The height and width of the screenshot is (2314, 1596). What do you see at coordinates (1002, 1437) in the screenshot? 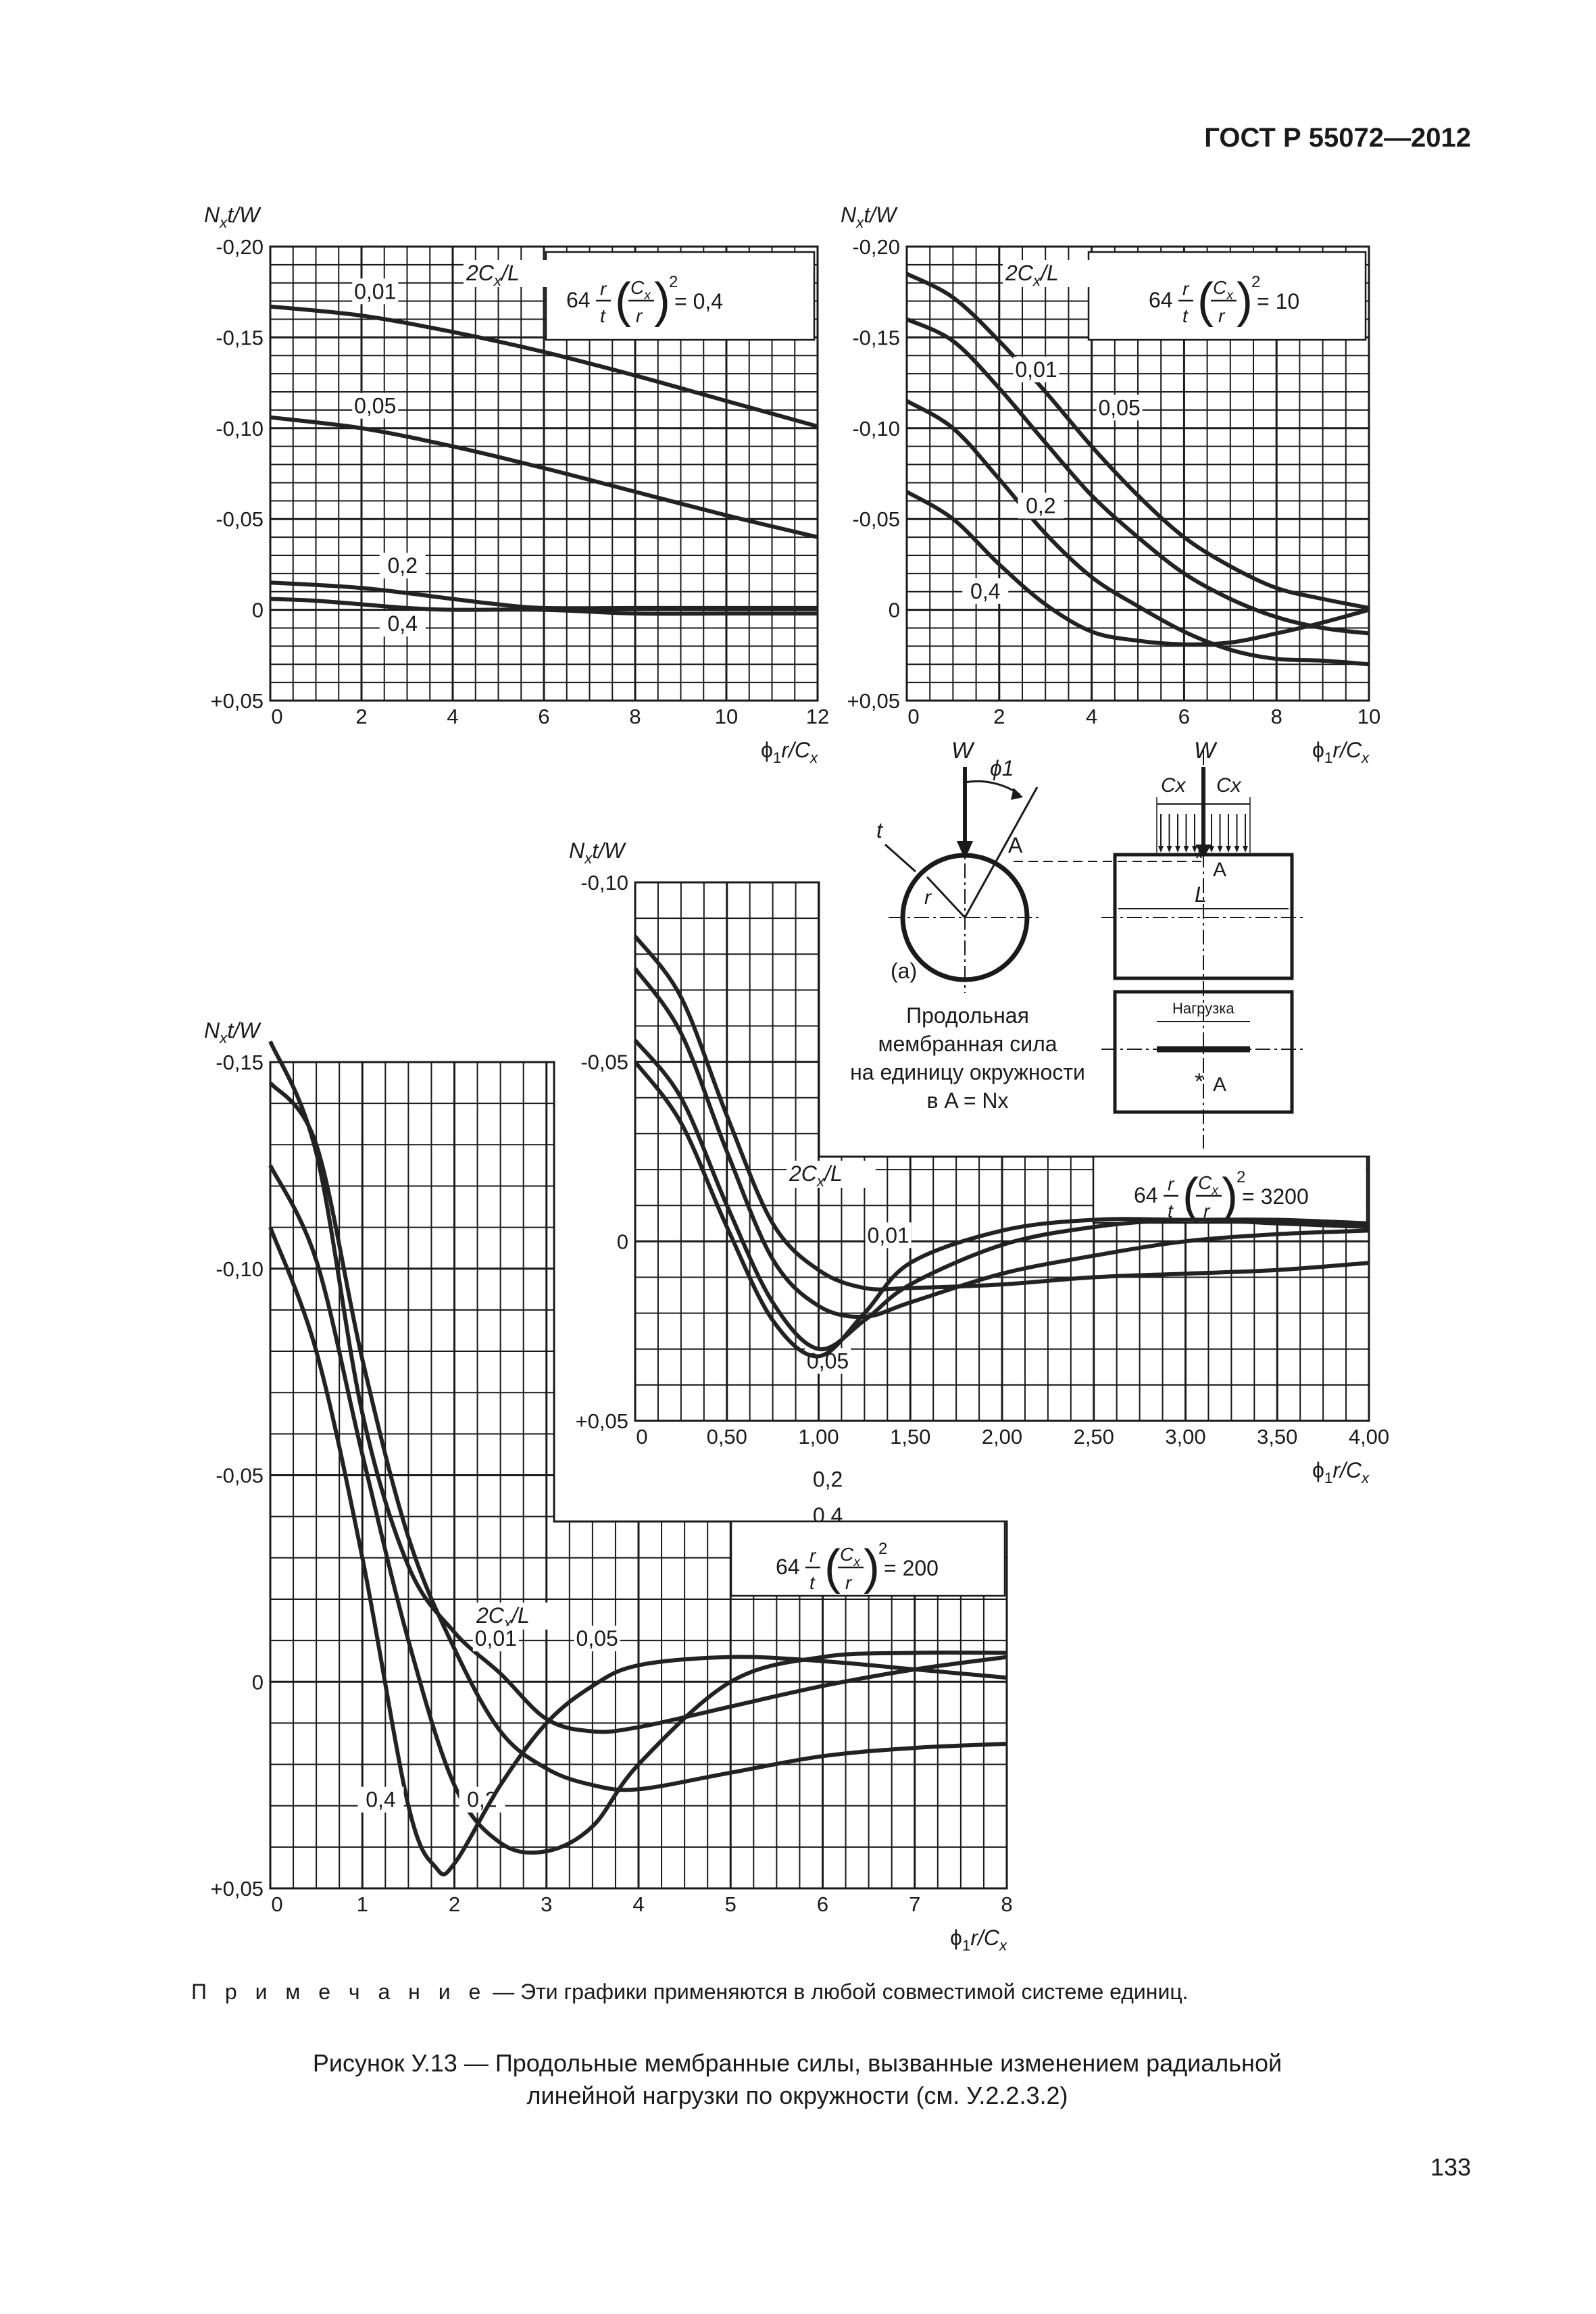
I see `chart-3-xtick: 2,00` at bounding box center [1002, 1437].